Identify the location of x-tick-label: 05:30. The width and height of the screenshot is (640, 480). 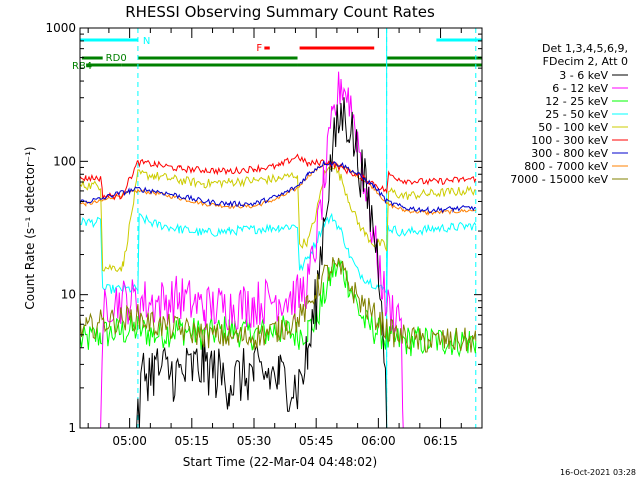
(254, 441).